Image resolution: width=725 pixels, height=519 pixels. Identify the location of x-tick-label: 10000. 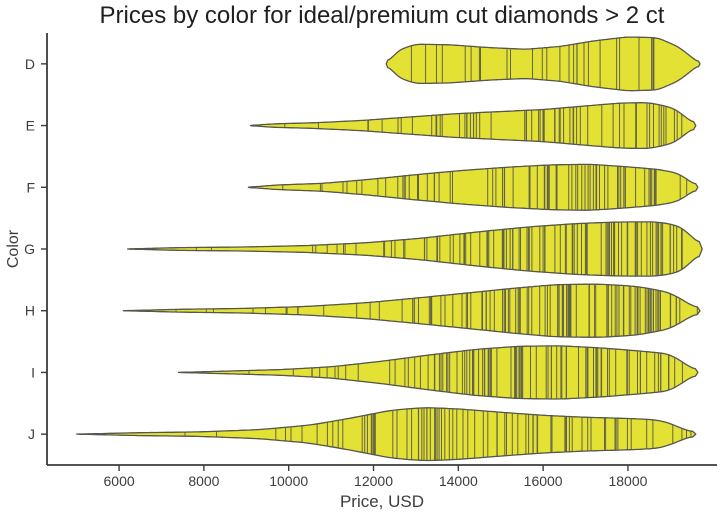
(288, 481).